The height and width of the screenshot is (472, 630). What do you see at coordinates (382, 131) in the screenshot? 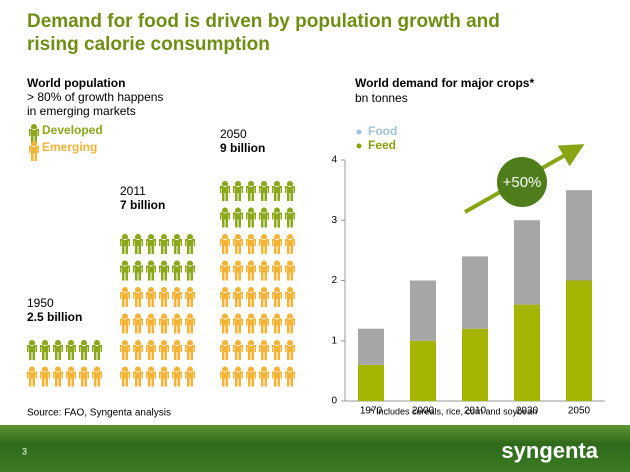
I see `legend-label: Food` at bounding box center [382, 131].